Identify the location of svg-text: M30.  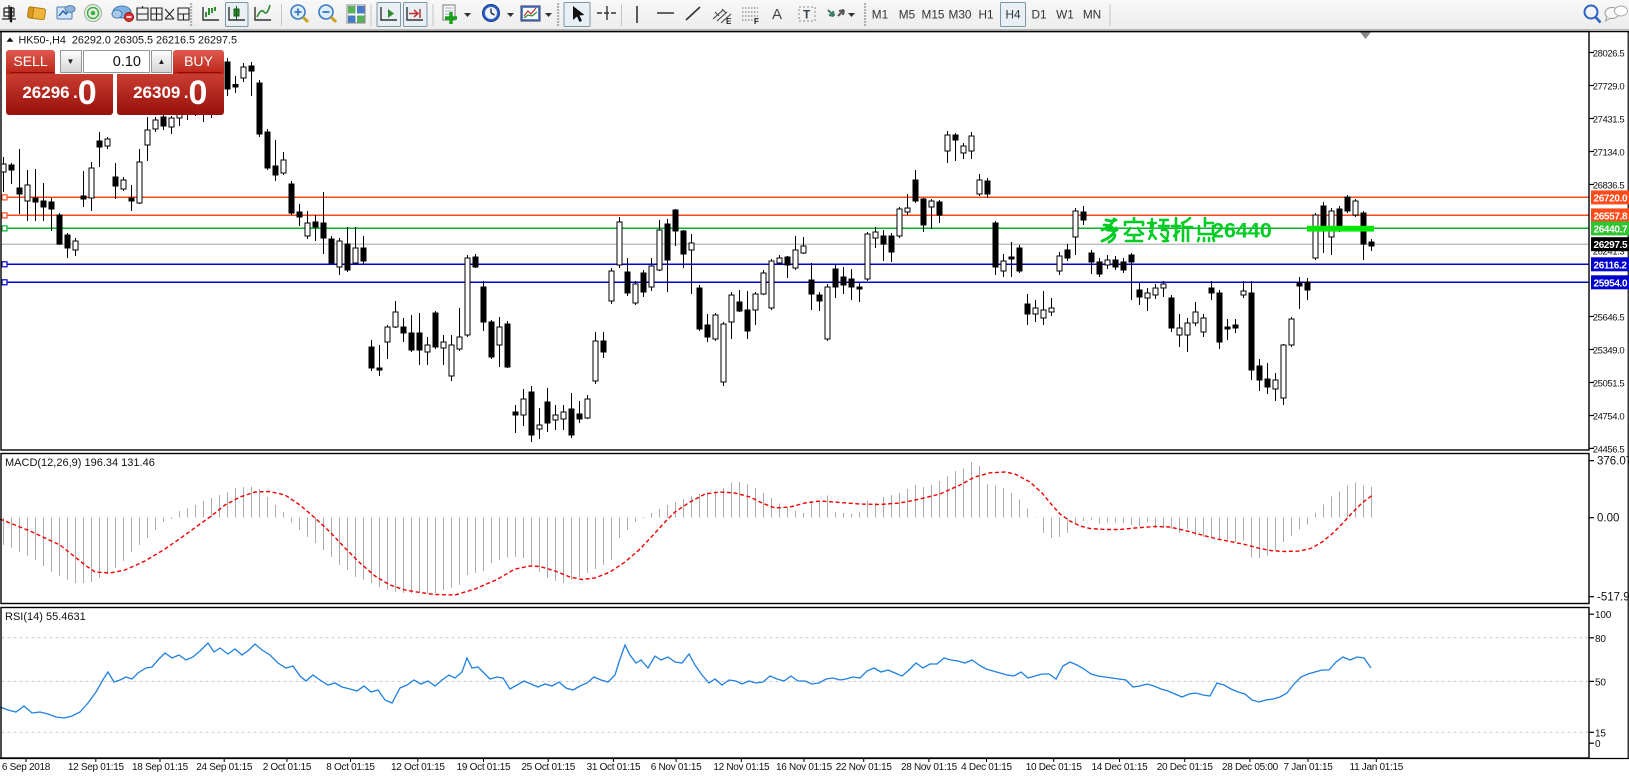
(960, 15).